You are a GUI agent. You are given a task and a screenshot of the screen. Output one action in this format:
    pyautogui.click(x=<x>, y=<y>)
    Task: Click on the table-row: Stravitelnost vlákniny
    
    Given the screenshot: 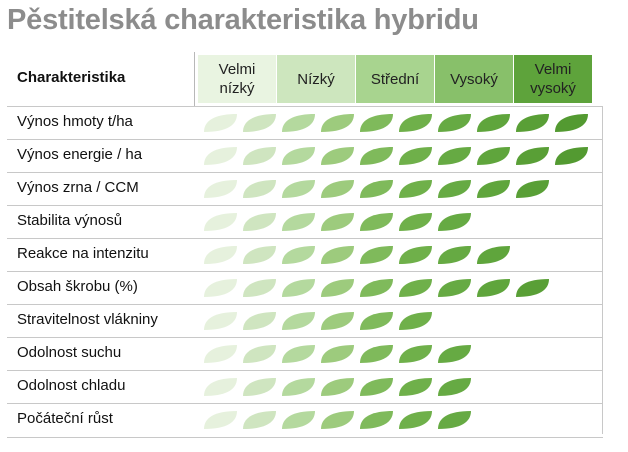 What is the action you would take?
    pyautogui.click(x=305, y=321)
    